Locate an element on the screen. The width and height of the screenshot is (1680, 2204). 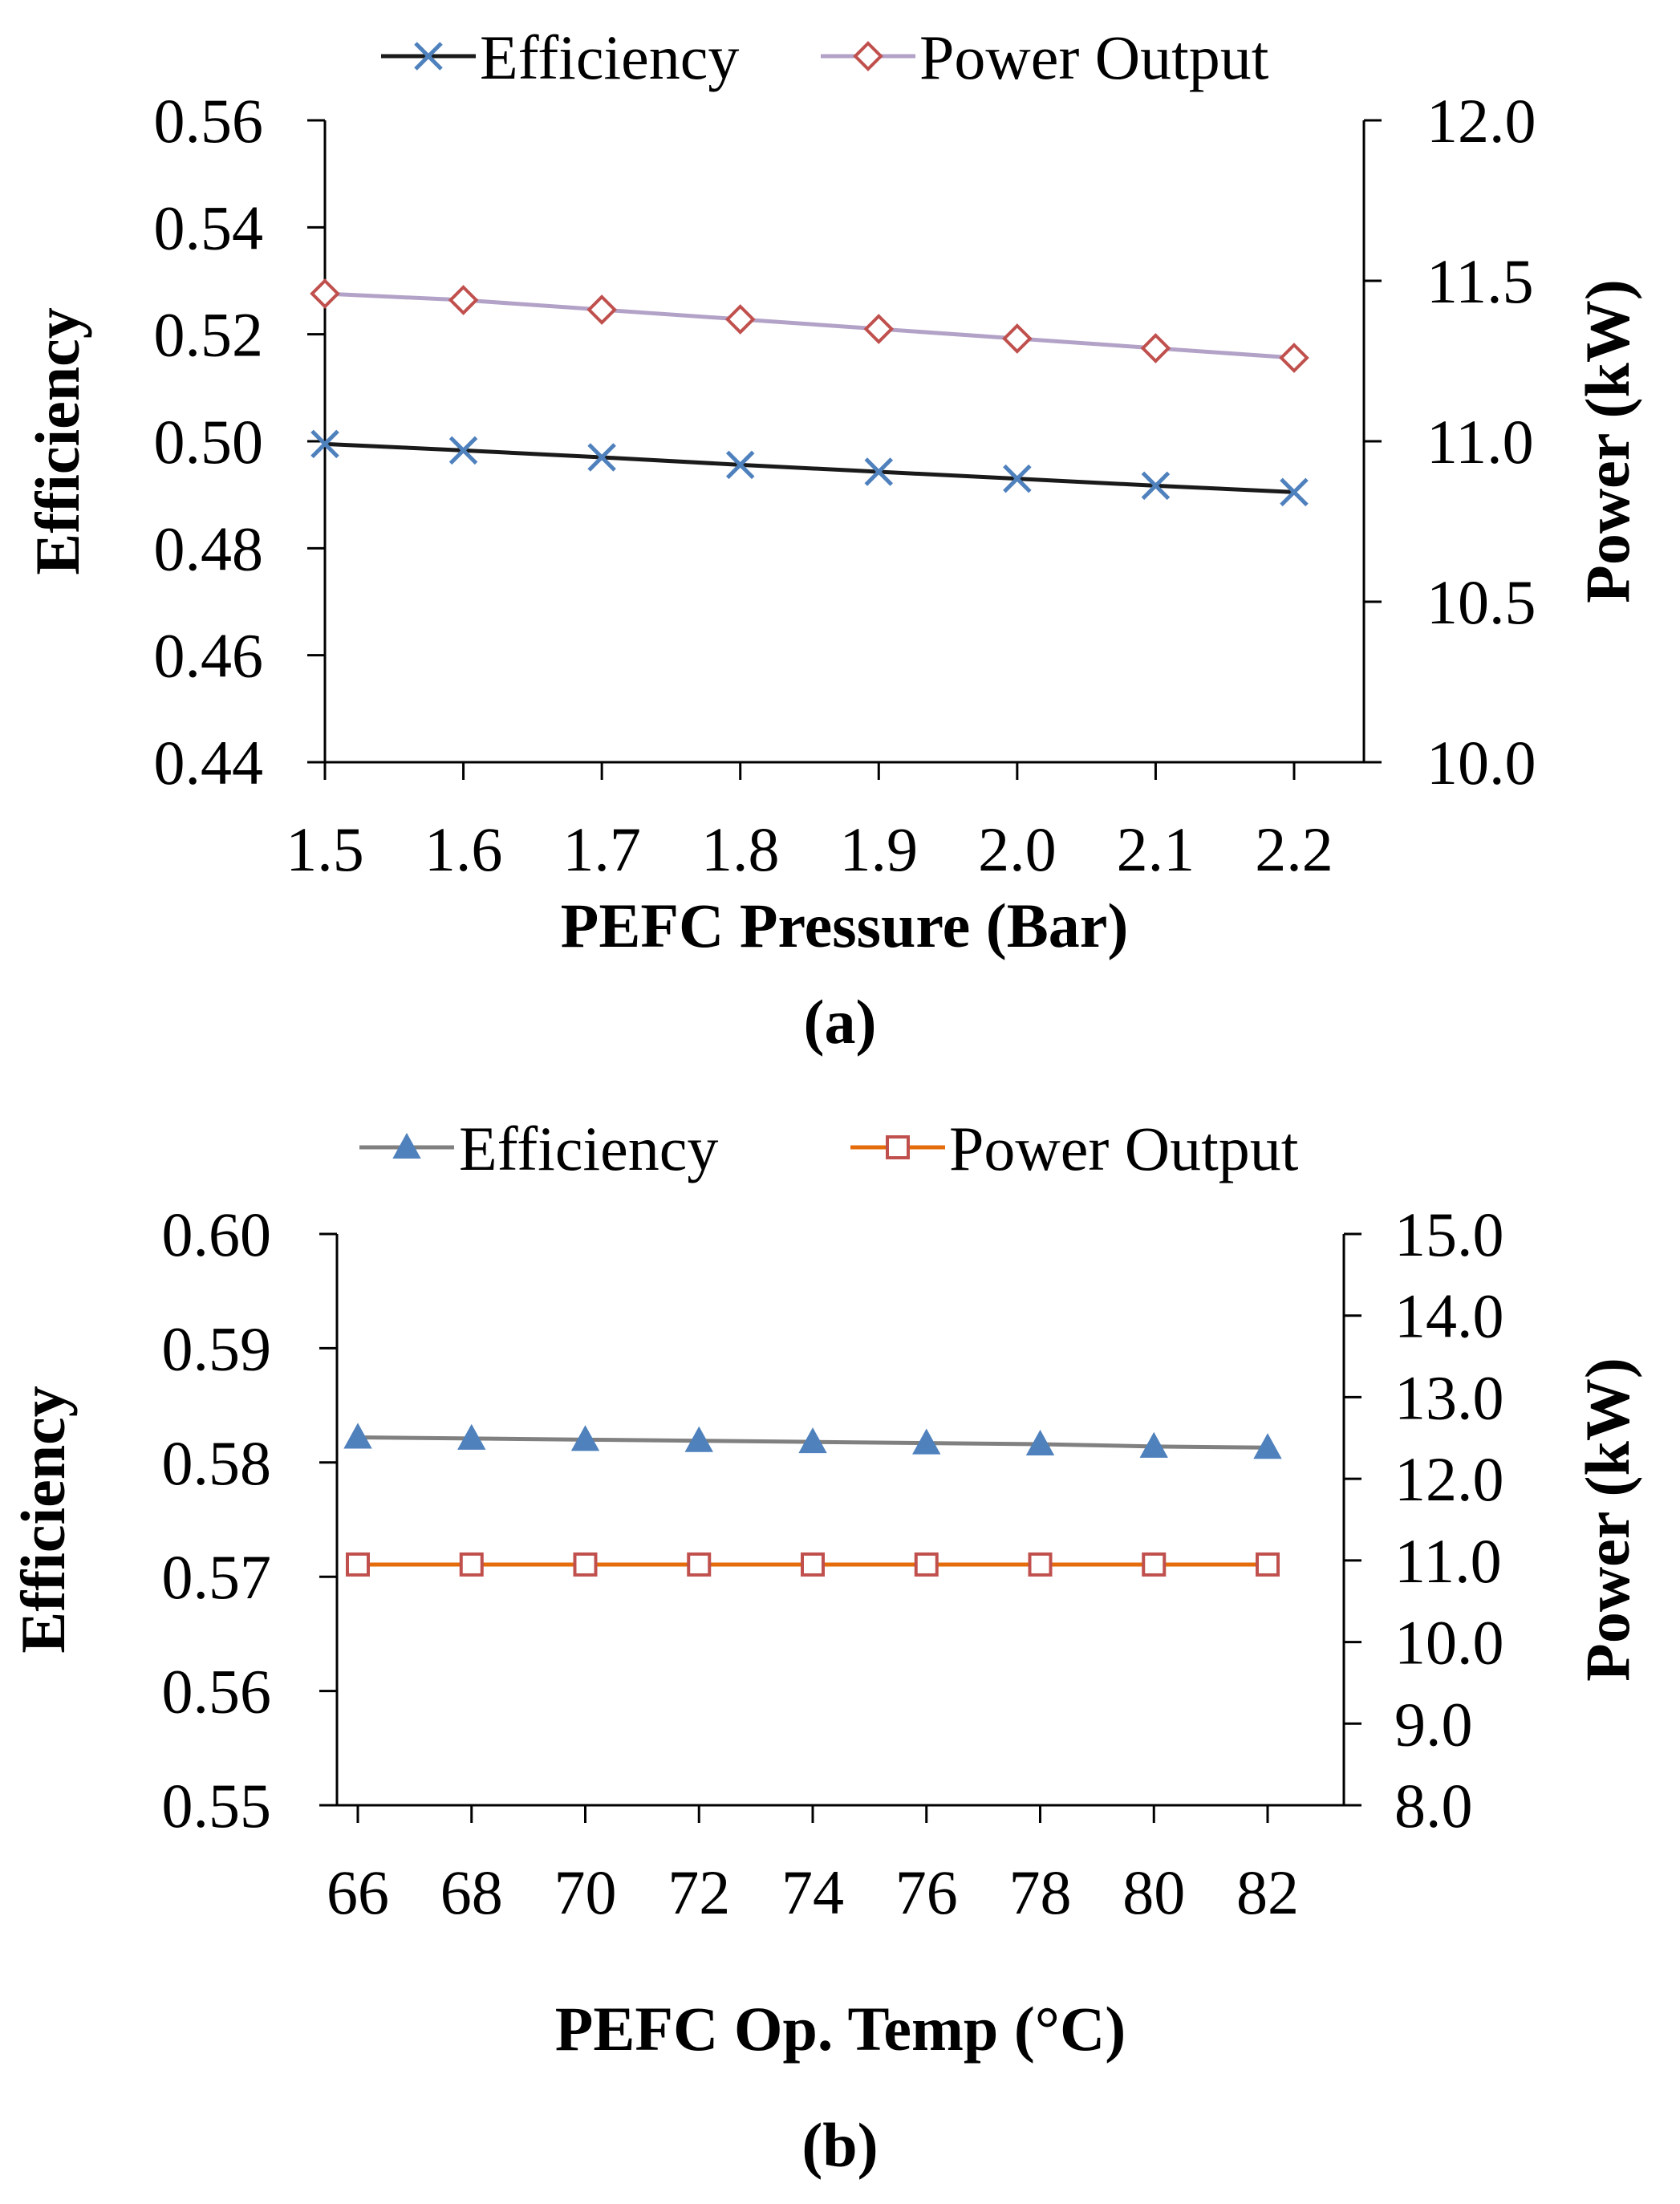
x-tick-label: 80 is located at coordinates (1153, 1892).